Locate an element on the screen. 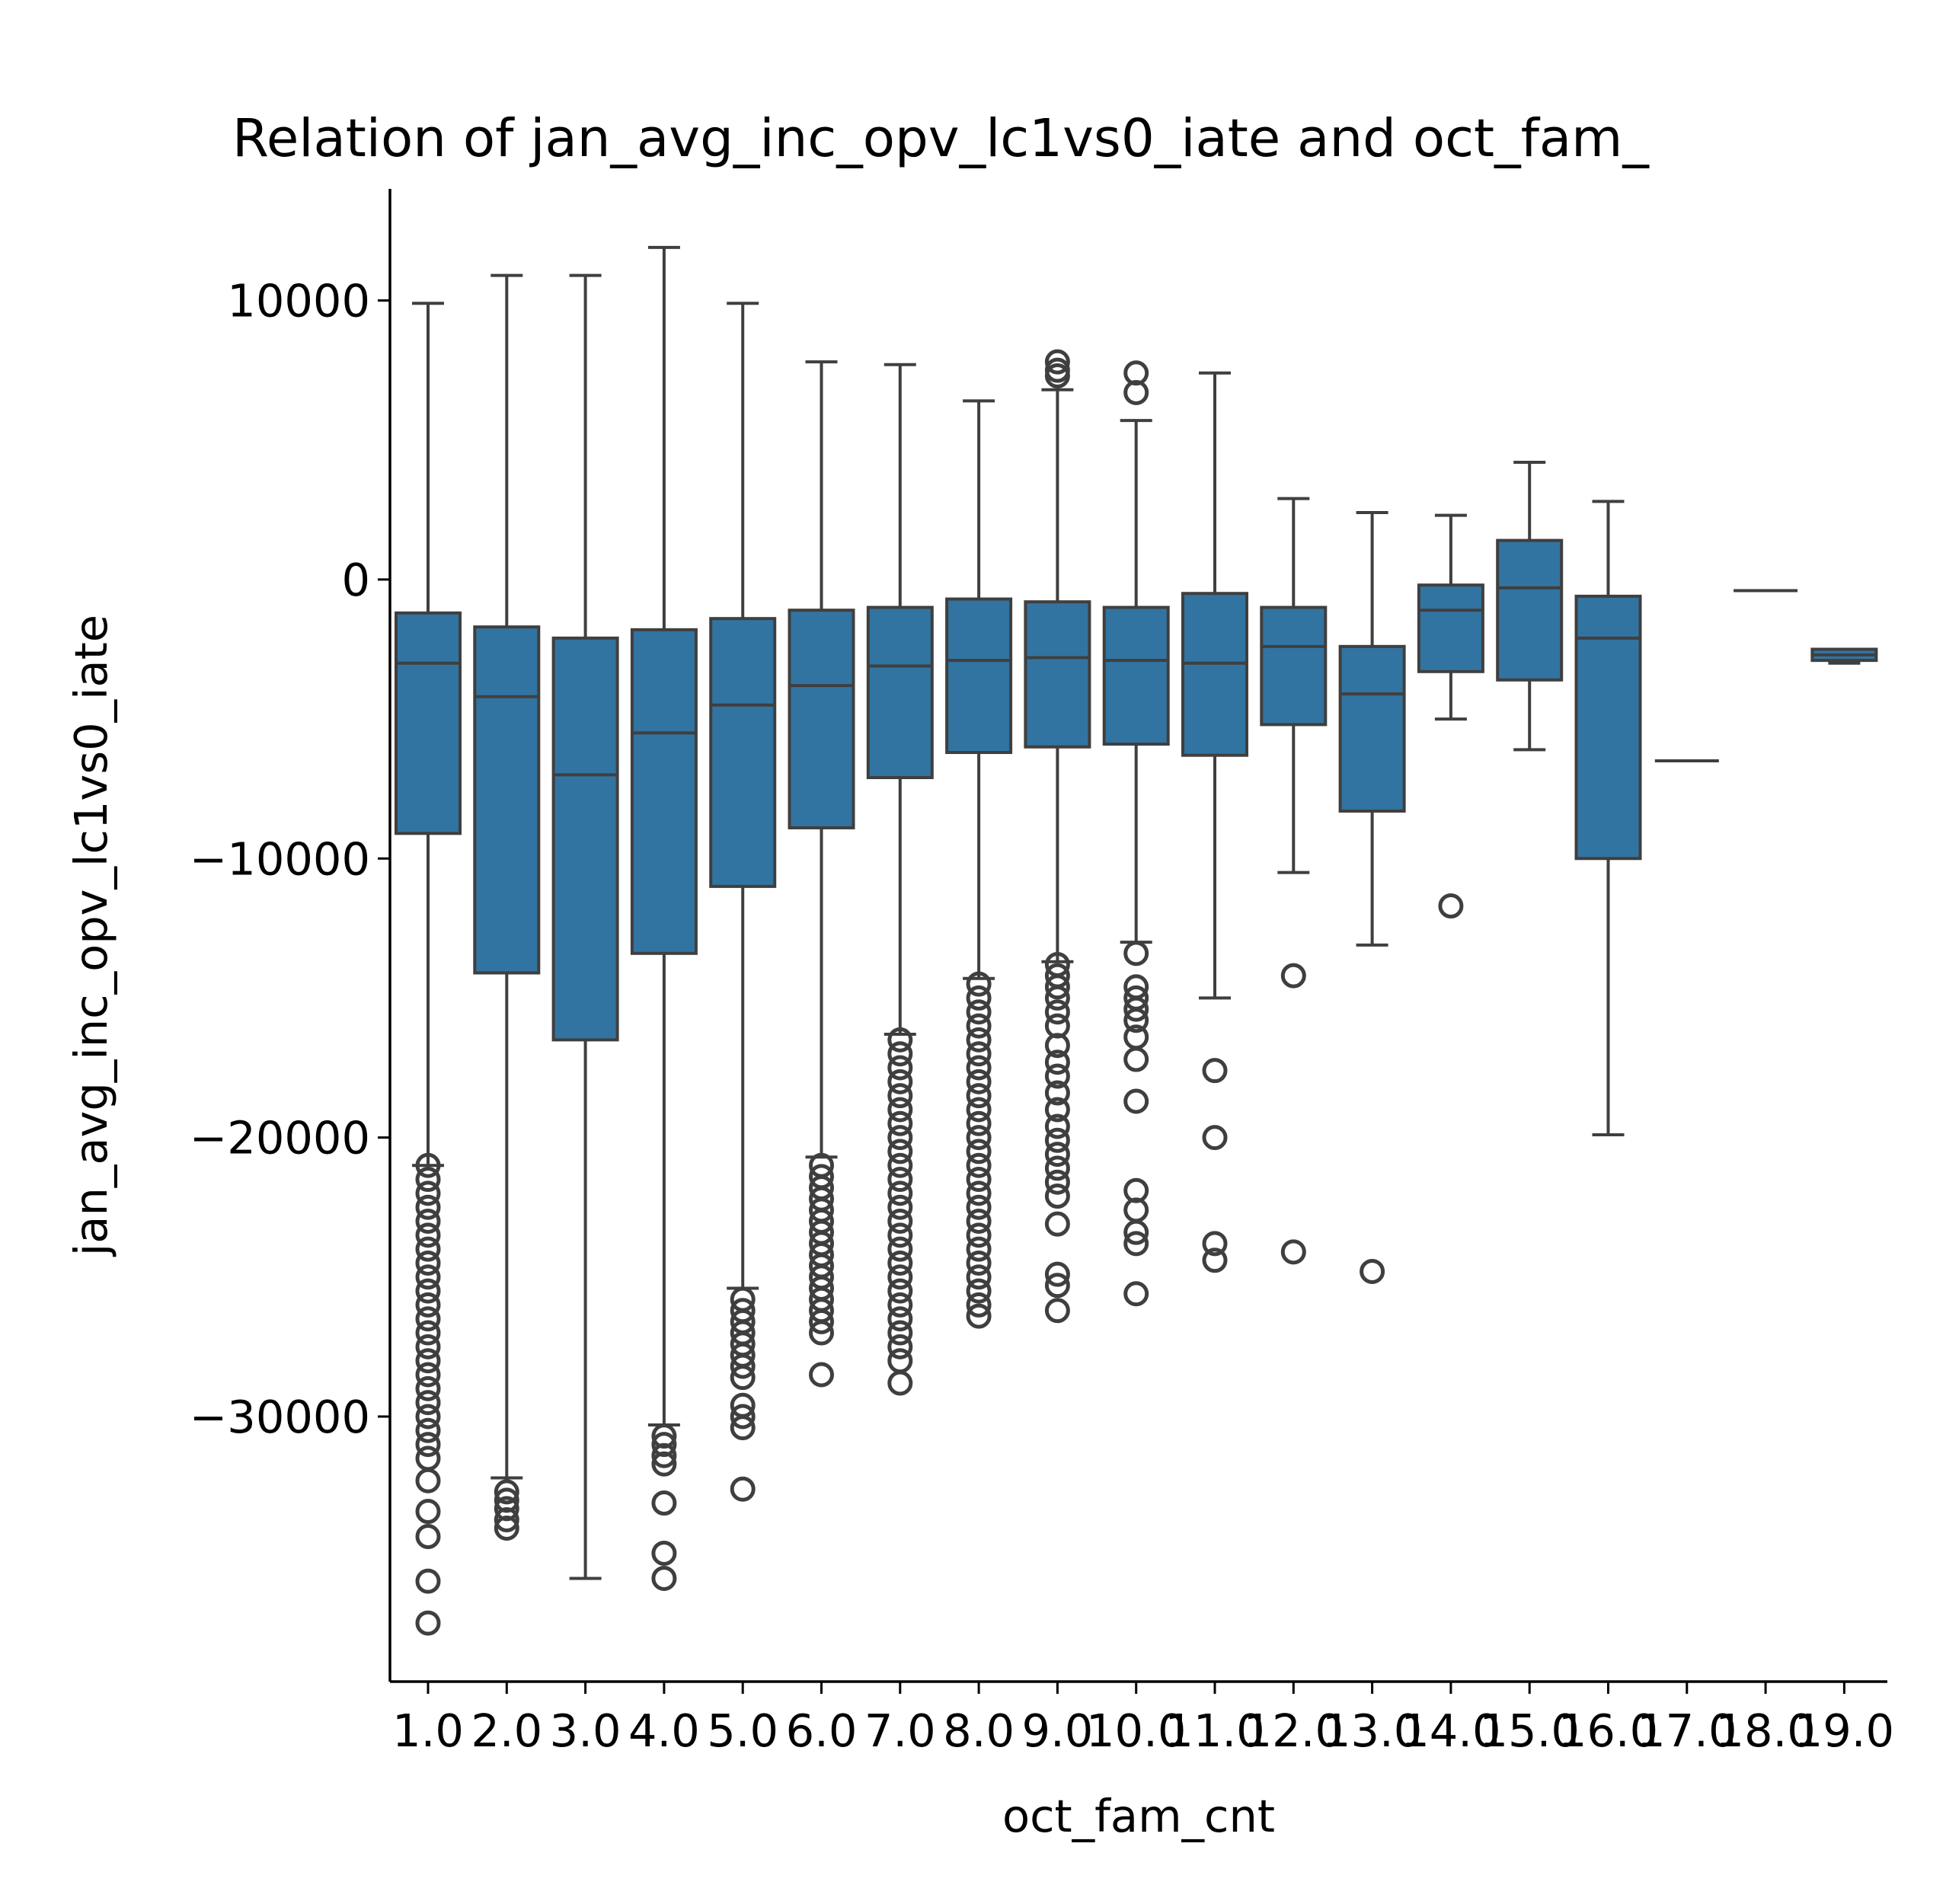 The width and height of the screenshot is (1946, 1904). x-tick-label: 2.0 is located at coordinates (506, 1730).